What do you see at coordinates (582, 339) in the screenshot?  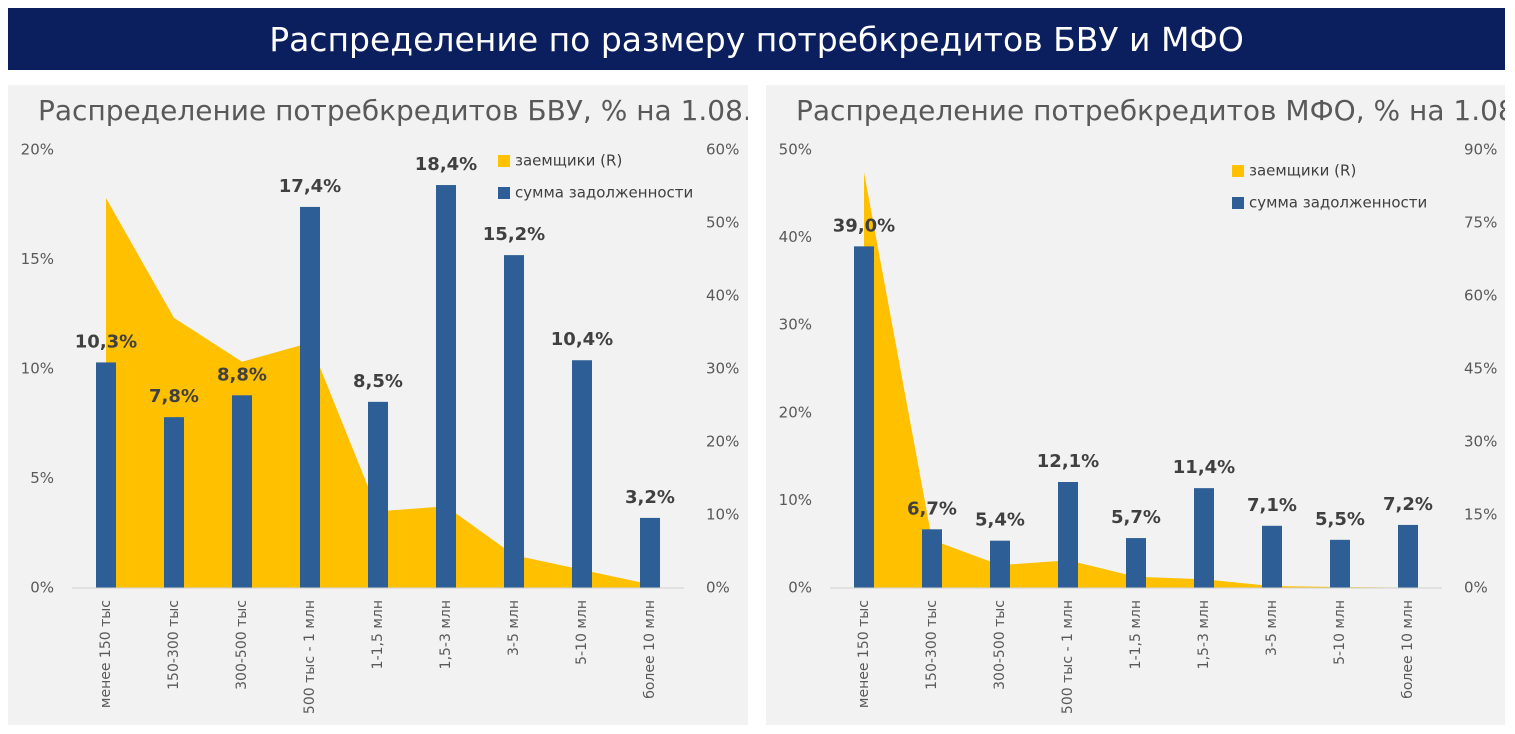 I see `data-label: 10,4%` at bounding box center [582, 339].